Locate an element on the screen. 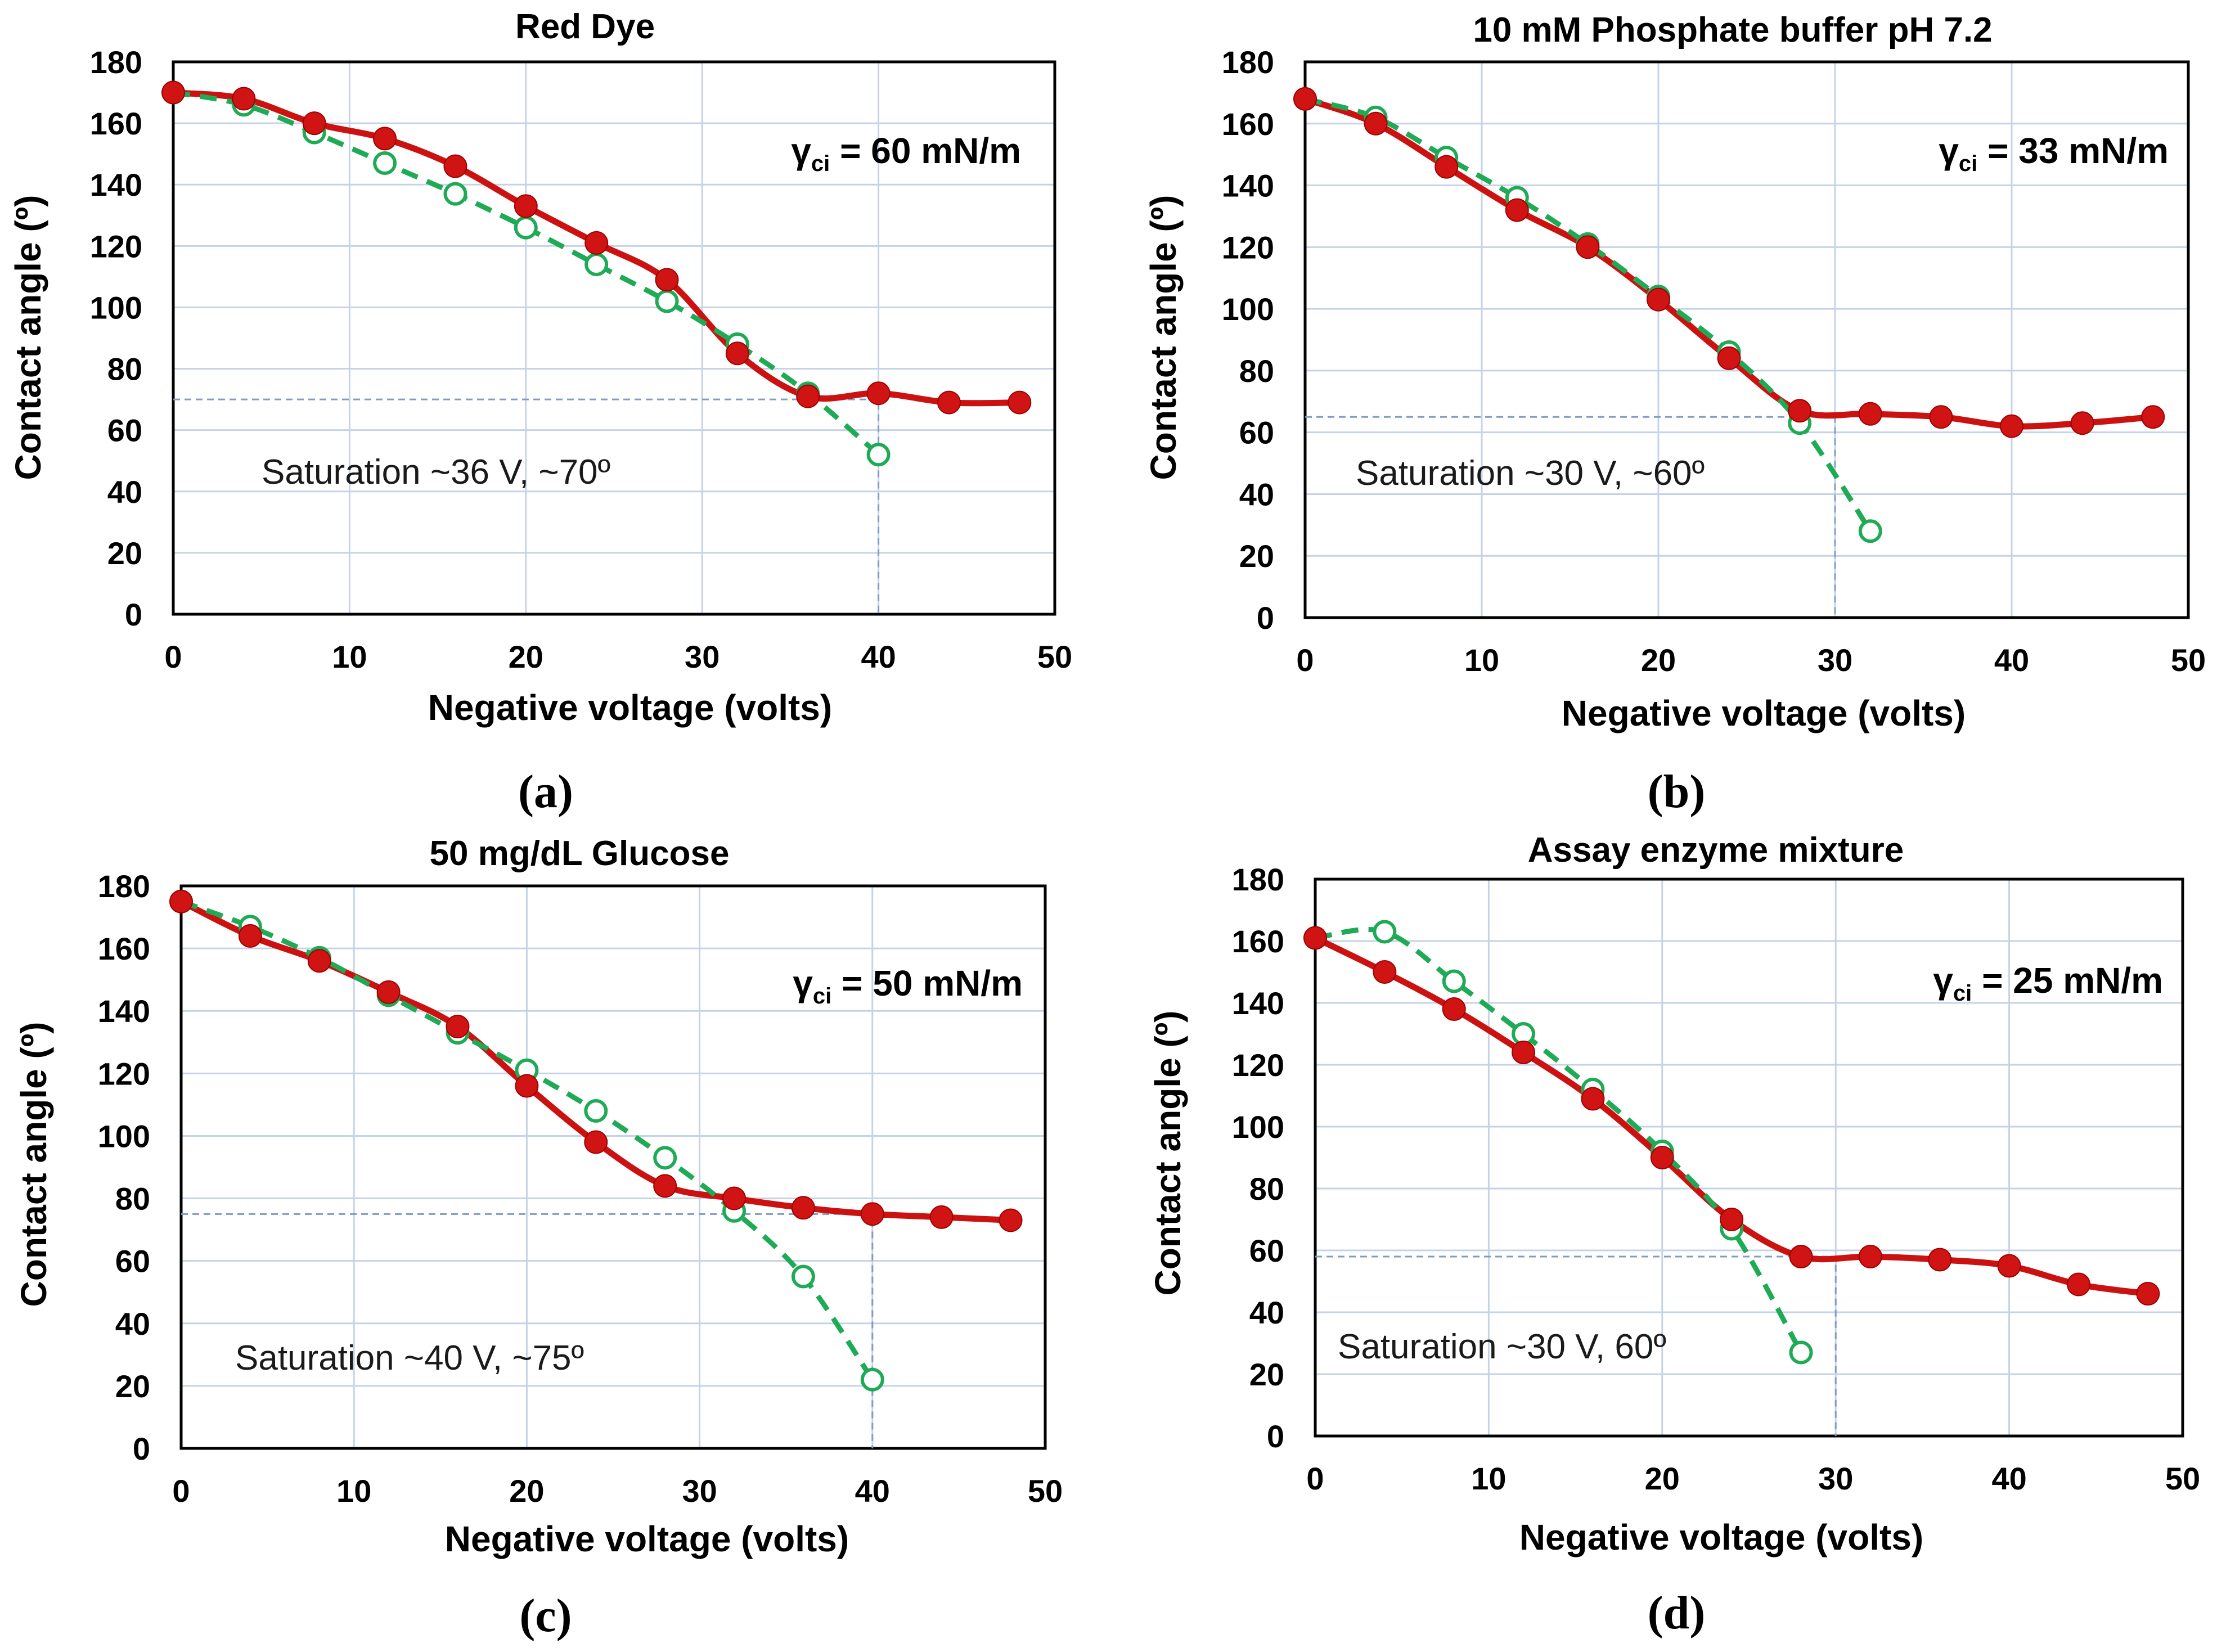 The image size is (2217, 1652). surface-tension-label: γci = 33 mN/m is located at coordinates (2054, 153).